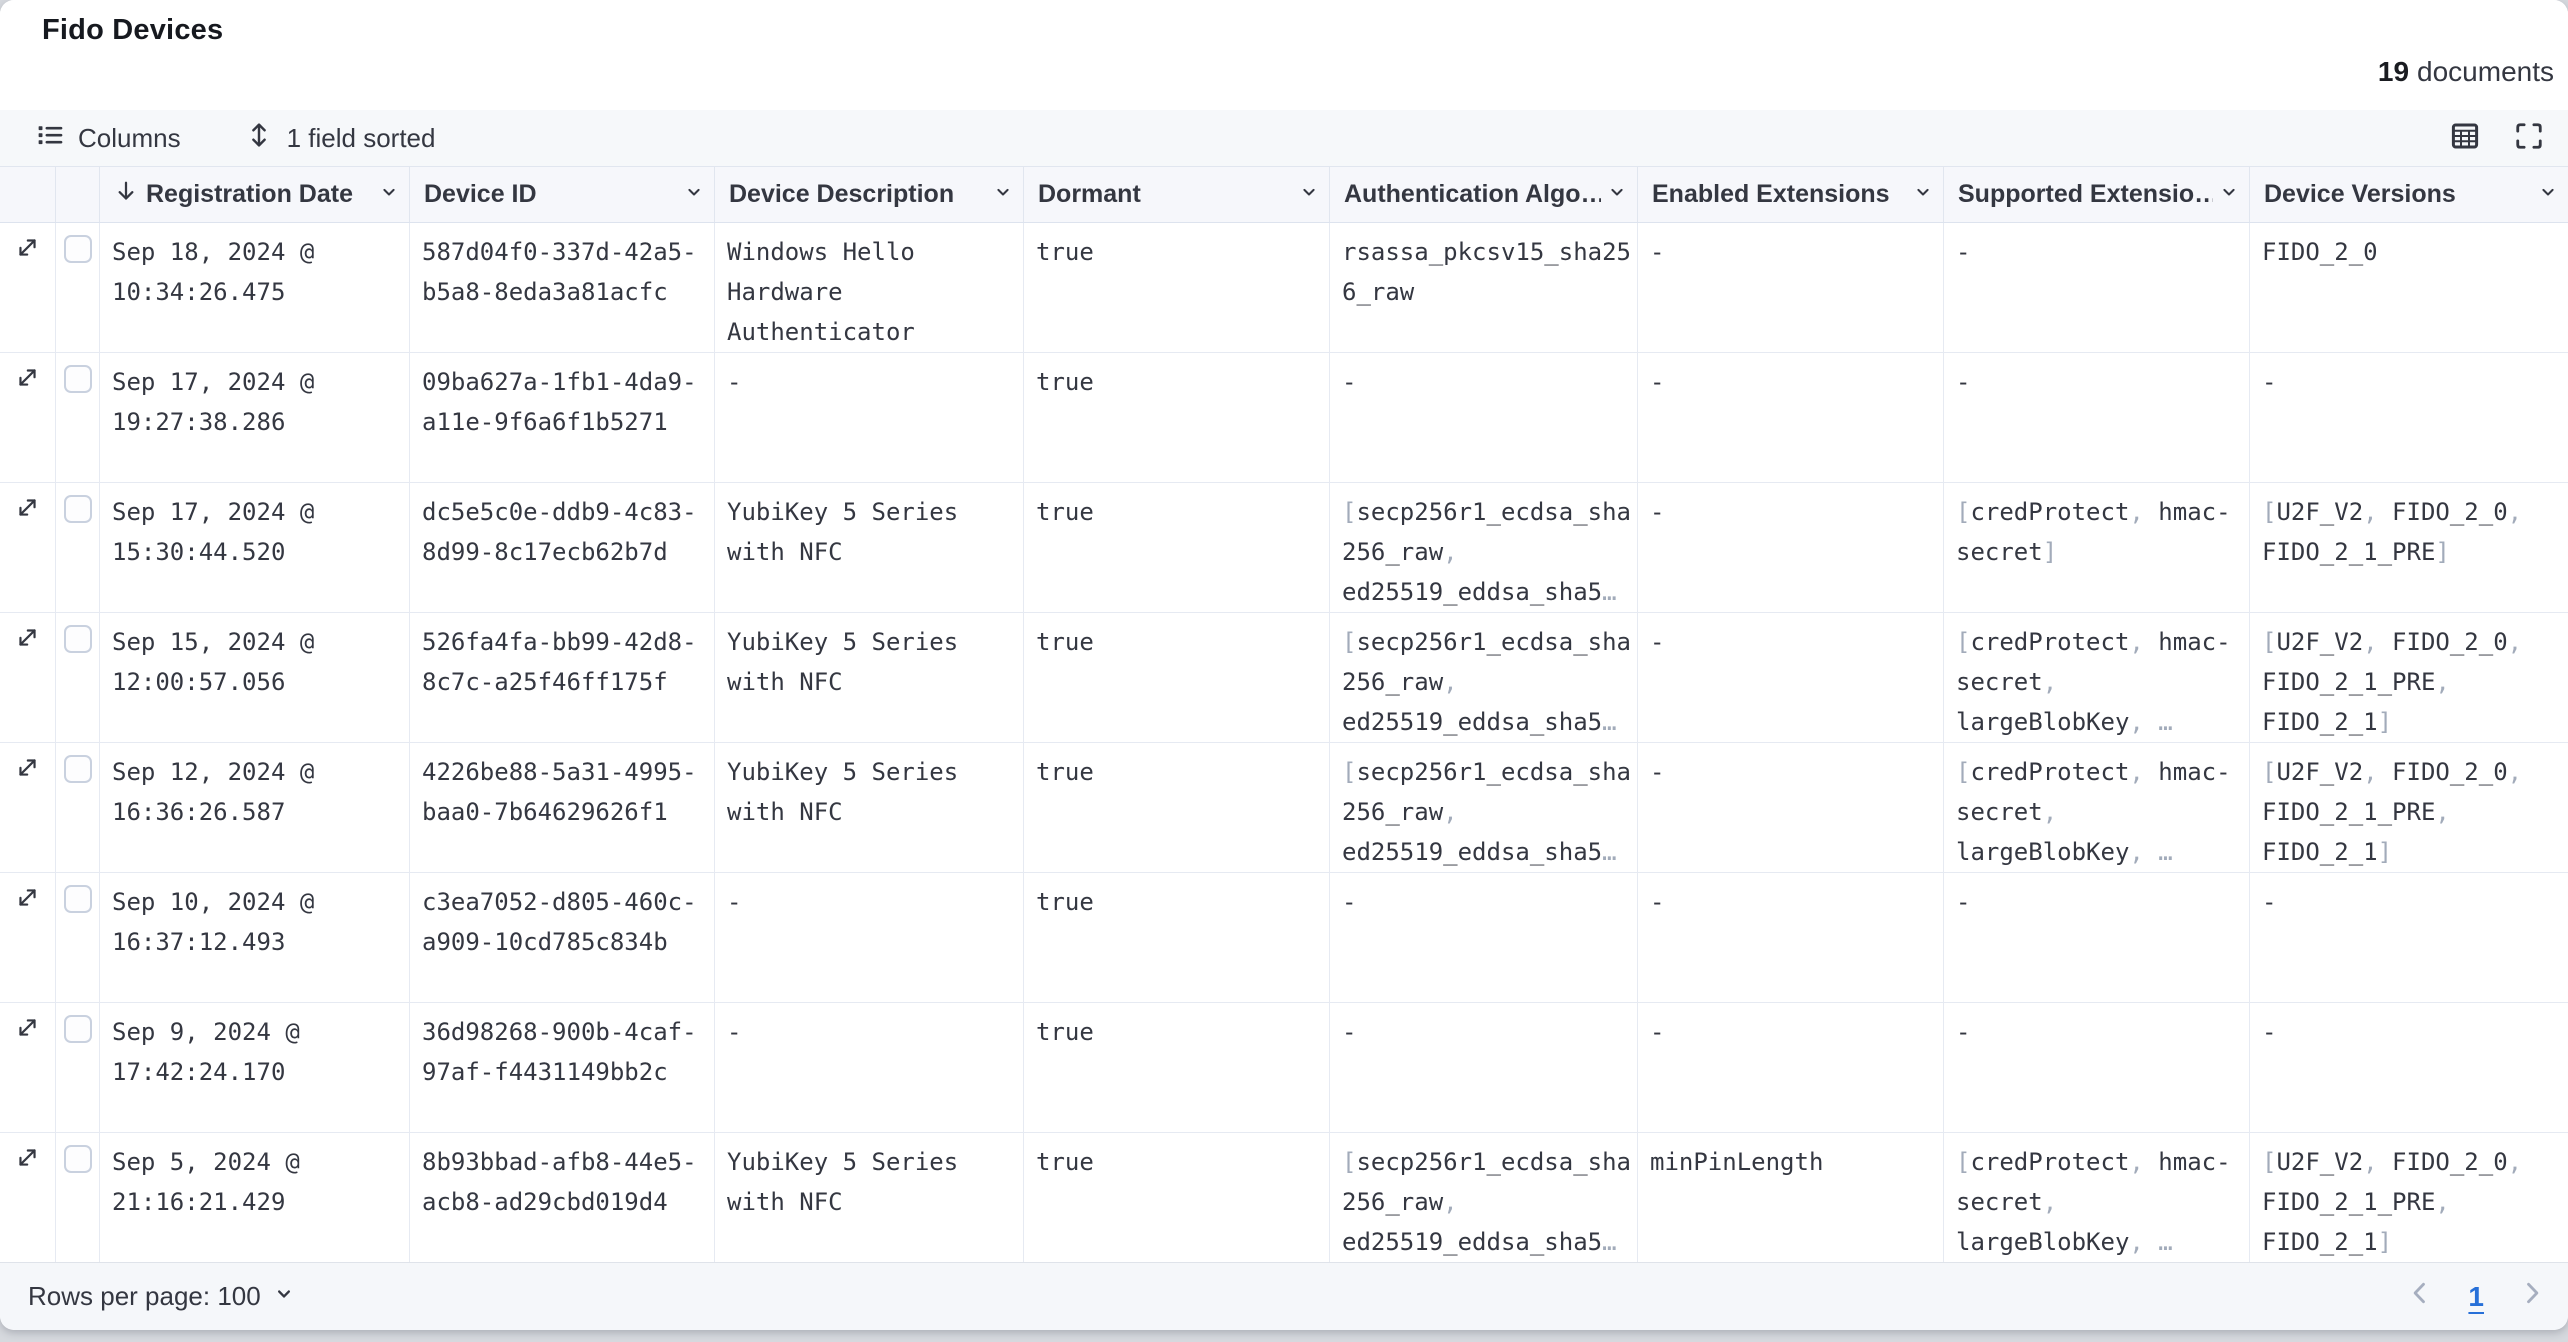  Describe the element at coordinates (2476, 1296) in the screenshot. I see `page-number-1: 1` at that location.